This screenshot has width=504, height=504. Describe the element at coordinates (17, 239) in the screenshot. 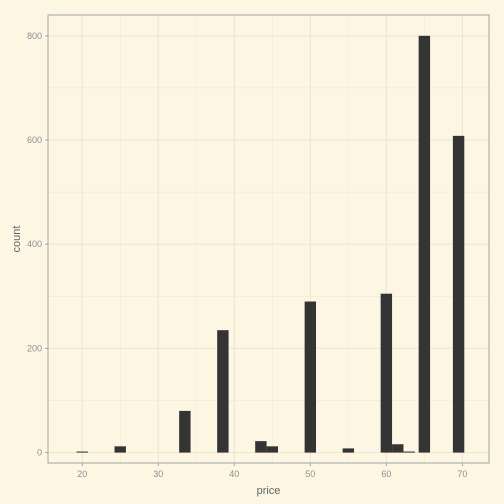

I see `y-axis-title: count` at that location.